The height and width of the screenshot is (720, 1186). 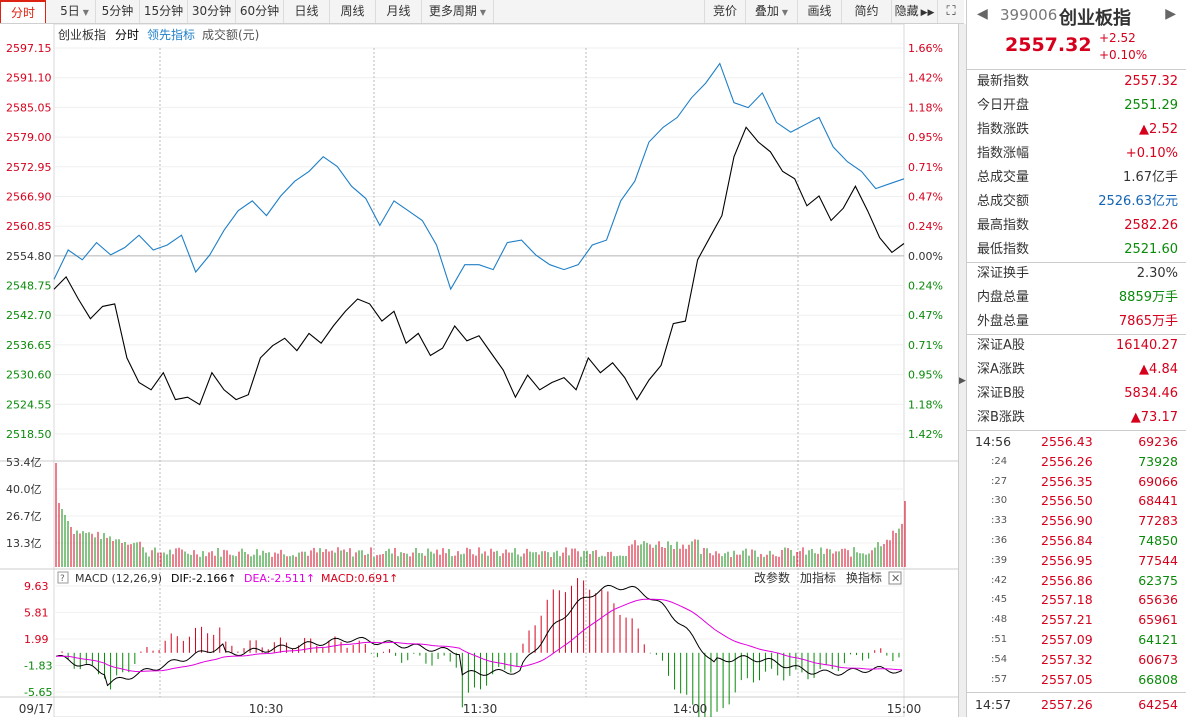 I want to click on macd-dif-value: DIF:-2.166↑, so click(x=204, y=578).